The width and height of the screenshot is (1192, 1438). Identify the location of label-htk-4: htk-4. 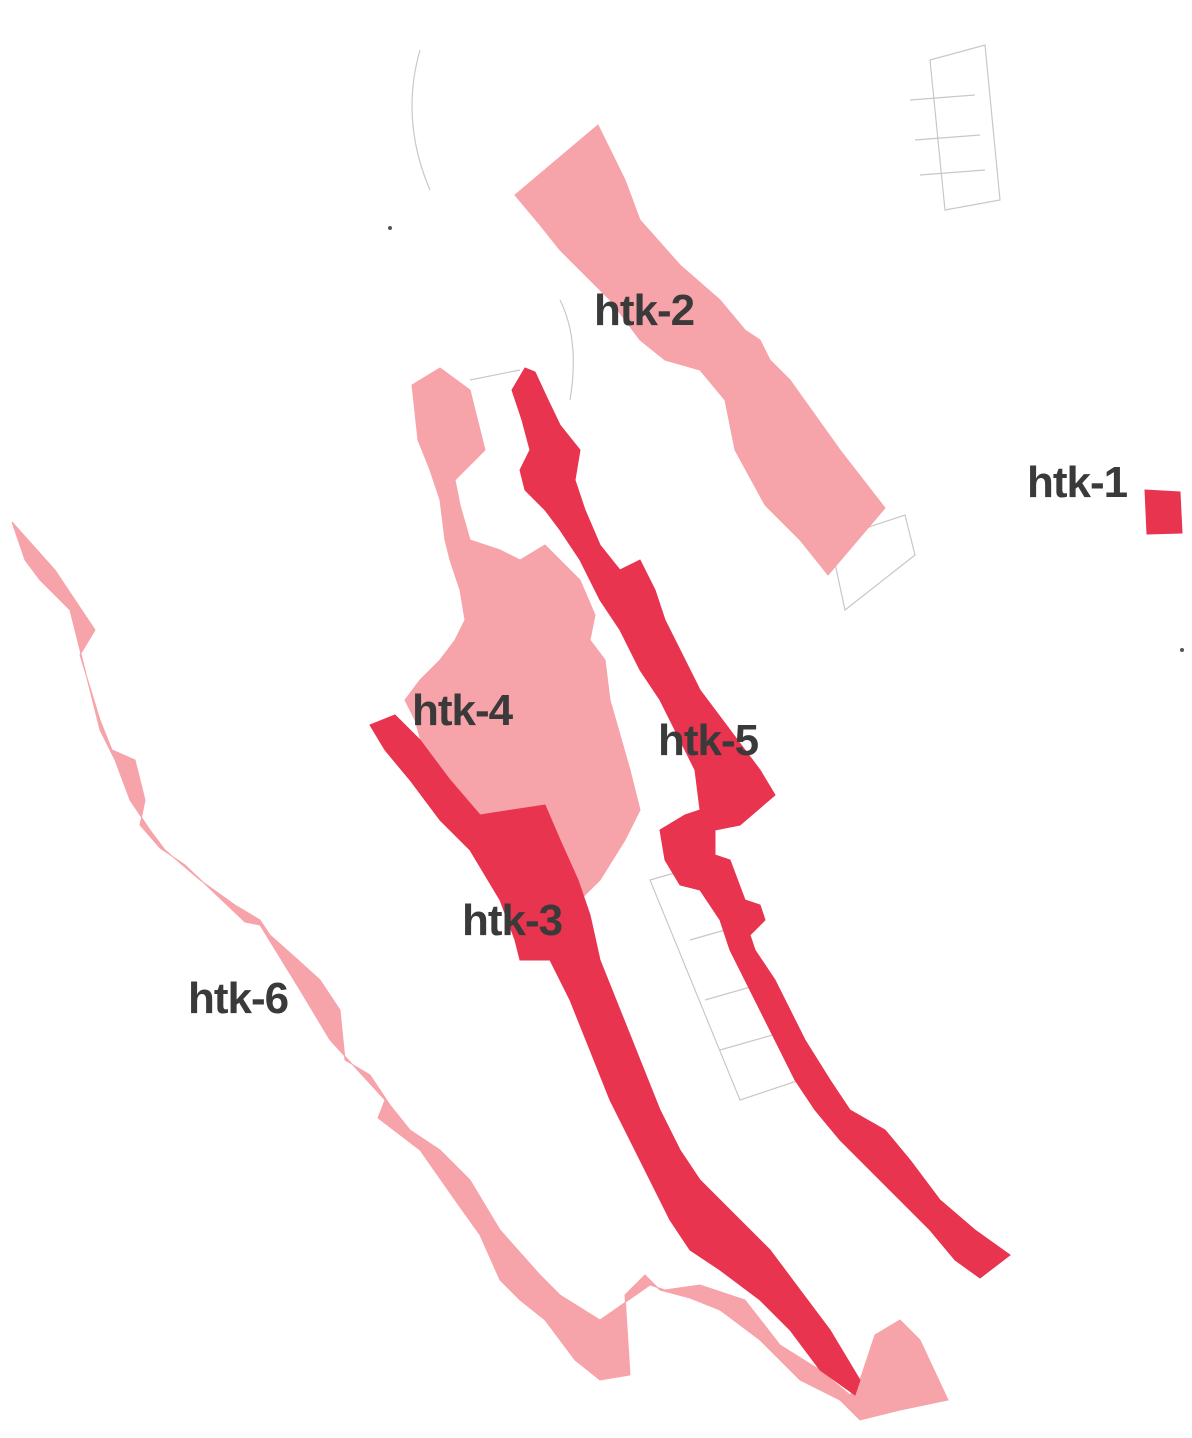
(463, 710).